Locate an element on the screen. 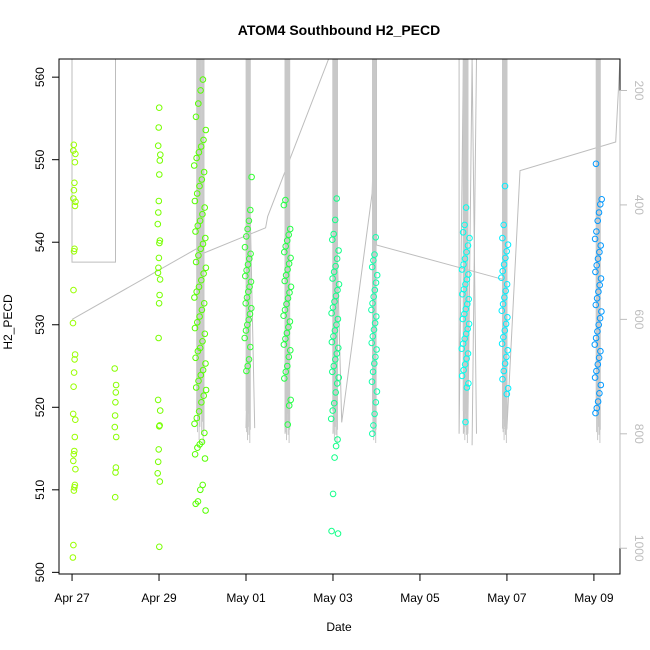 This screenshot has width=650, height=650. y-axis: 500 510 520 530 540 550 560 is located at coordinates (46, 324).